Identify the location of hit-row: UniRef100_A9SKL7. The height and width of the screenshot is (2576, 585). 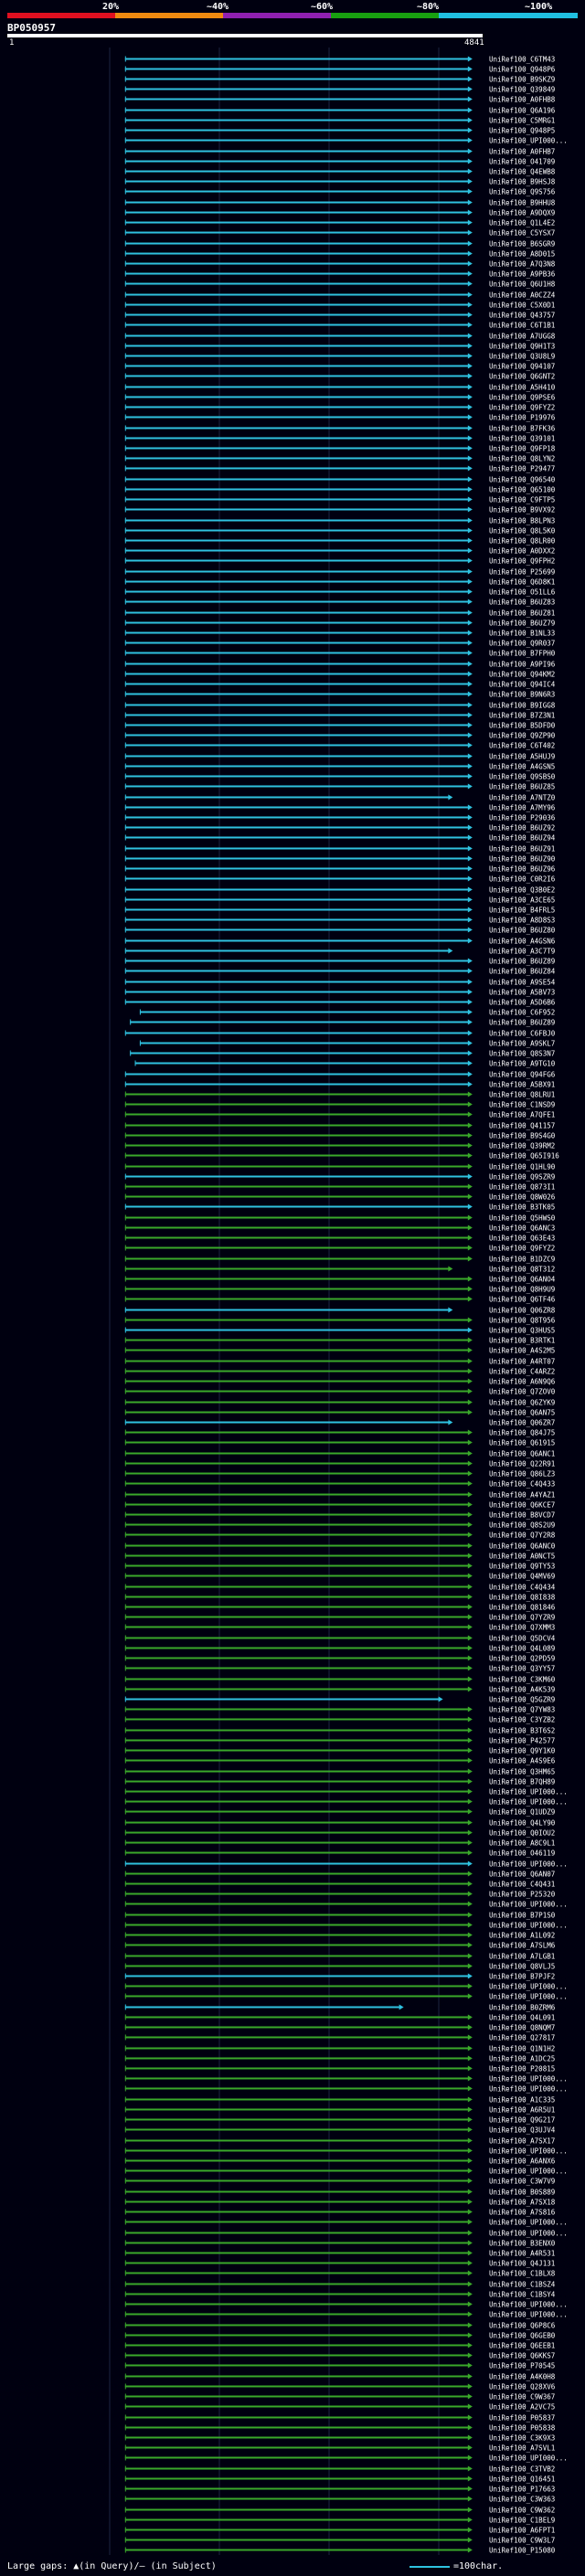
(347, 1044).